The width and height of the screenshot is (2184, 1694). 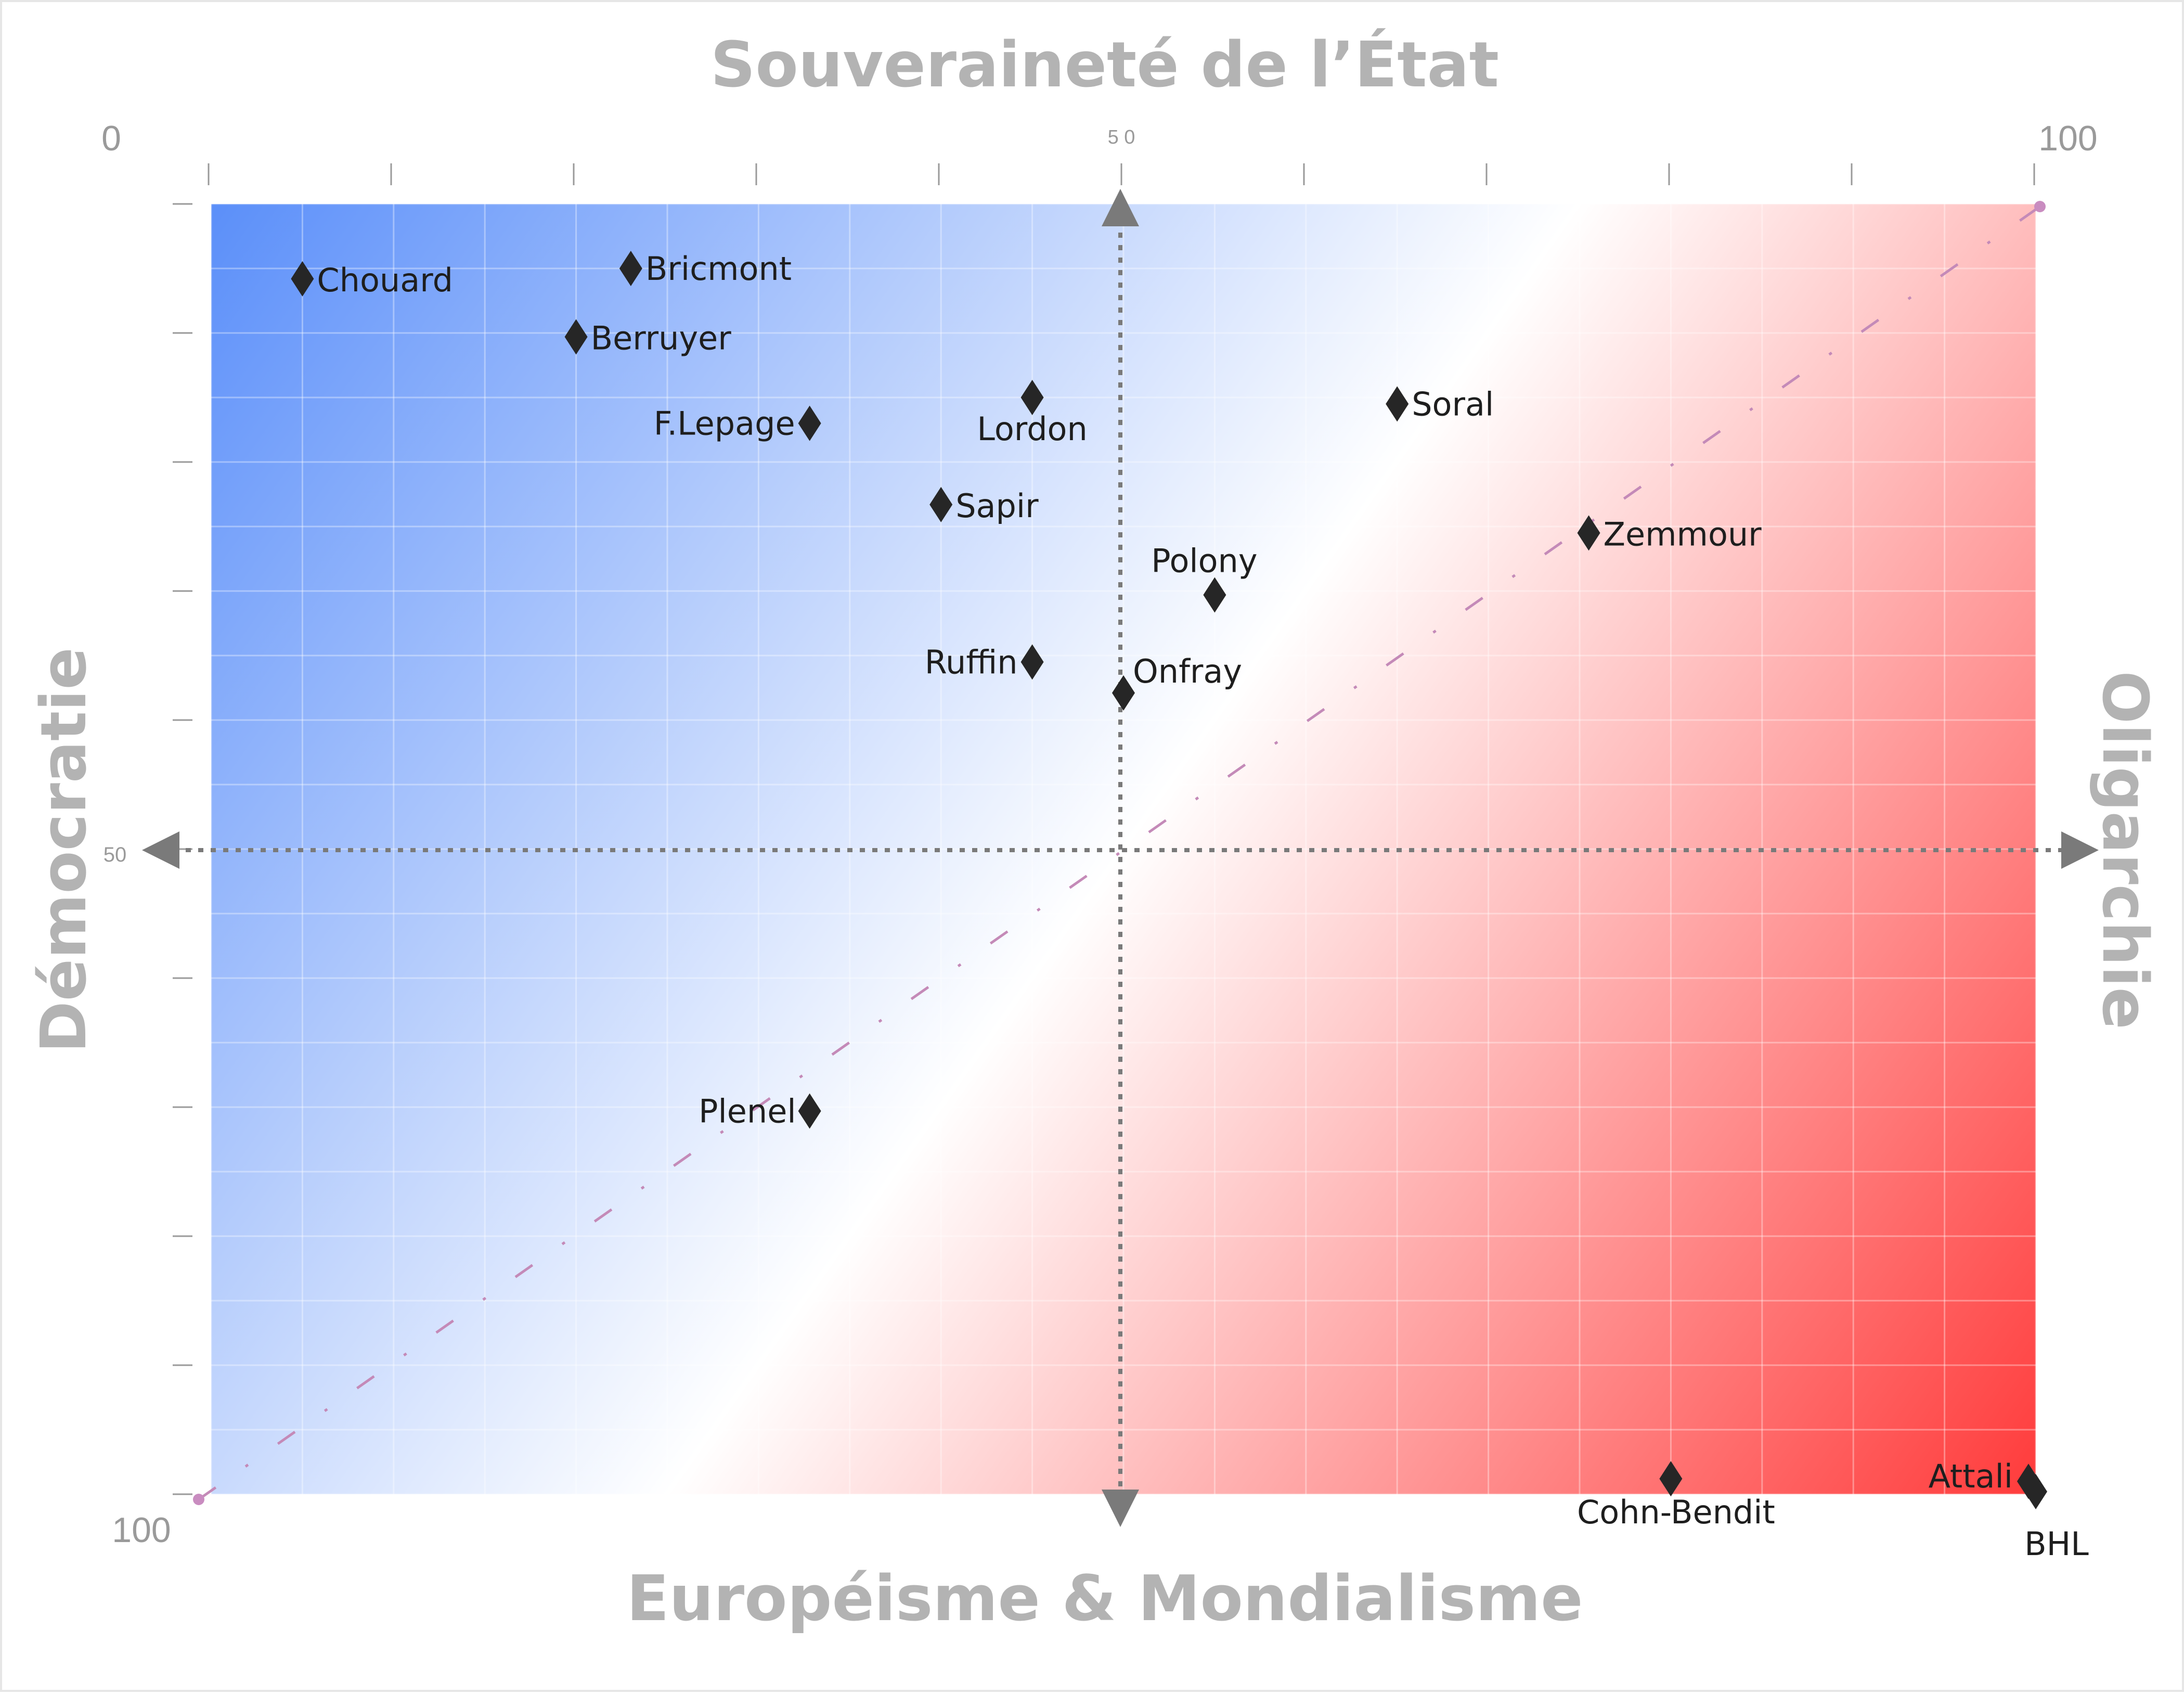 What do you see at coordinates (385, 280) in the screenshot?
I see `point-label: Chouard` at bounding box center [385, 280].